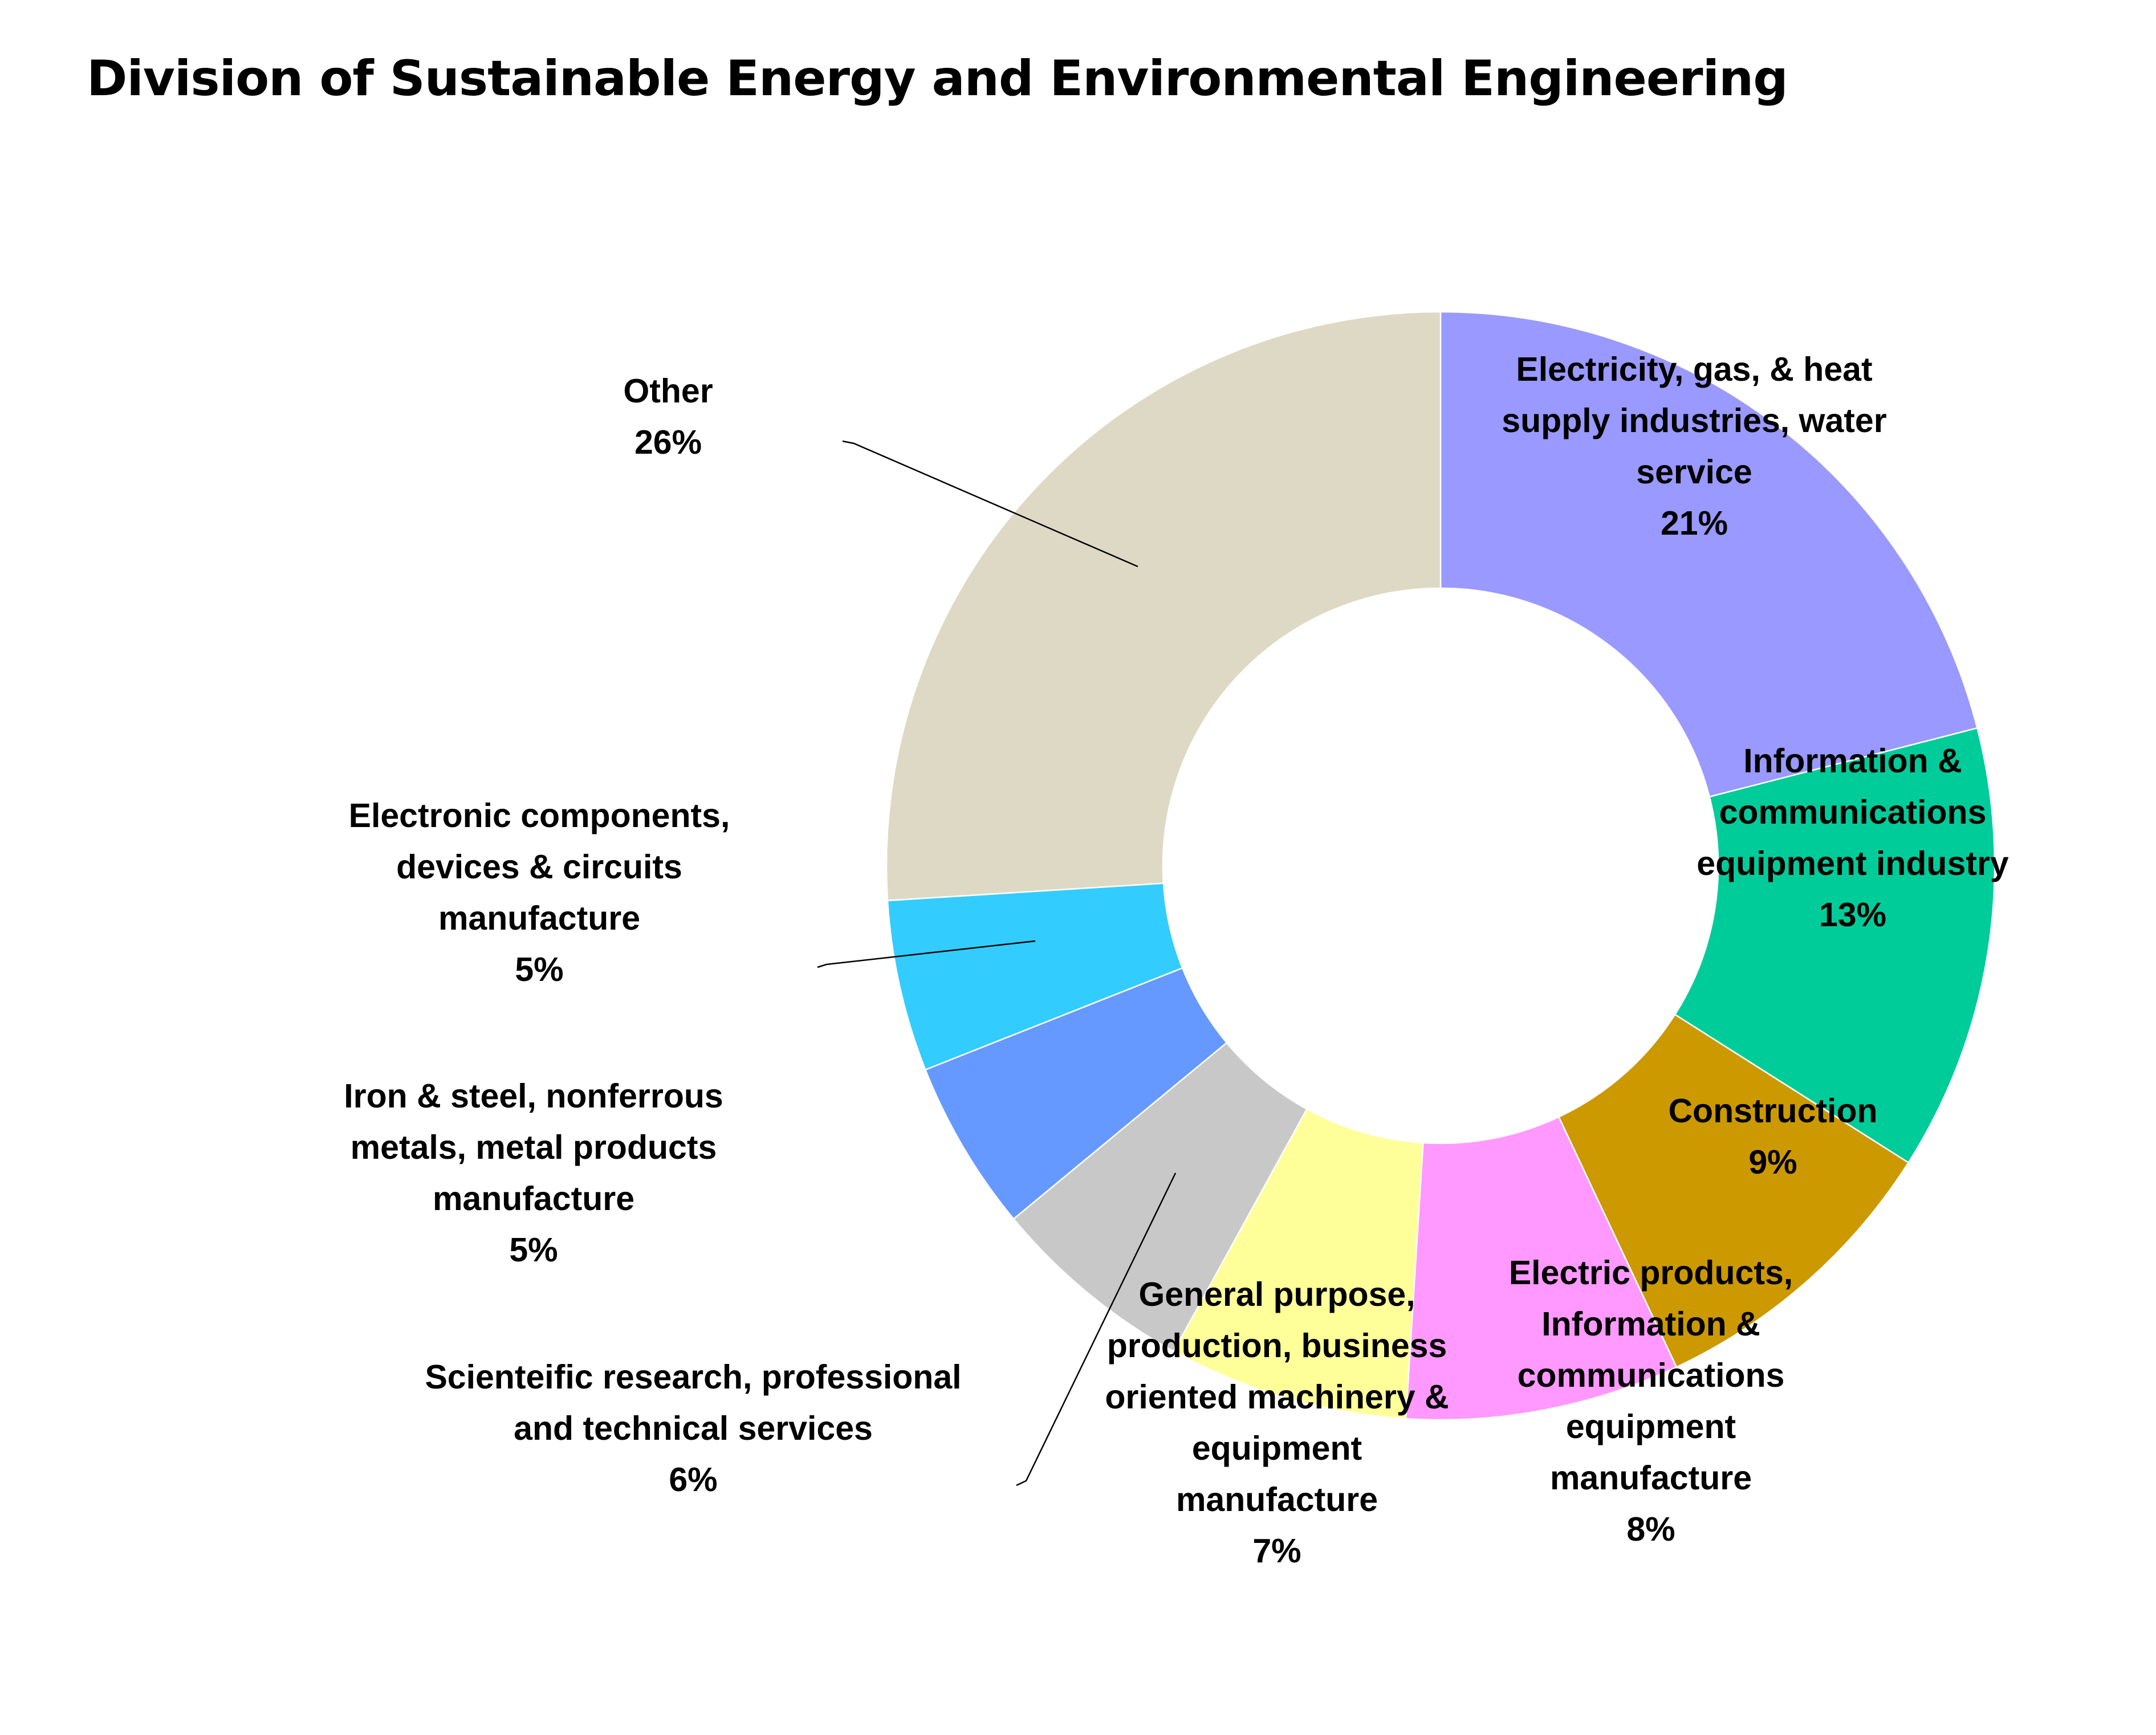 The height and width of the screenshot is (1735, 2156). Describe the element at coordinates (1772, 1111) in the screenshot. I see `slice-label-line: Construction` at that location.